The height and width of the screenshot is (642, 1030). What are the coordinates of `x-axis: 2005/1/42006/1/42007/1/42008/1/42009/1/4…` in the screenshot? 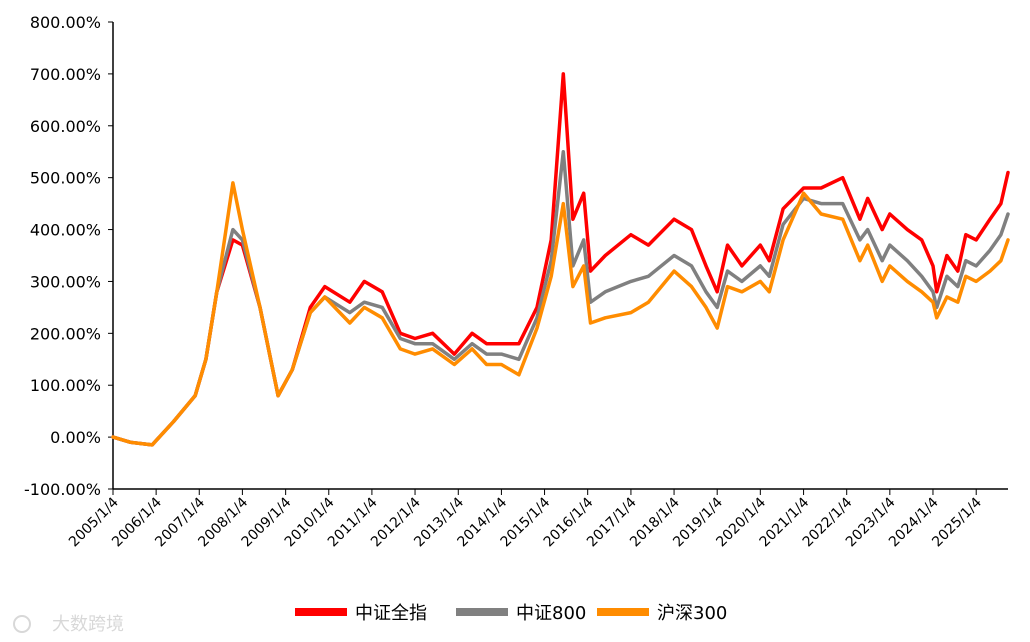 It's located at (537, 519).